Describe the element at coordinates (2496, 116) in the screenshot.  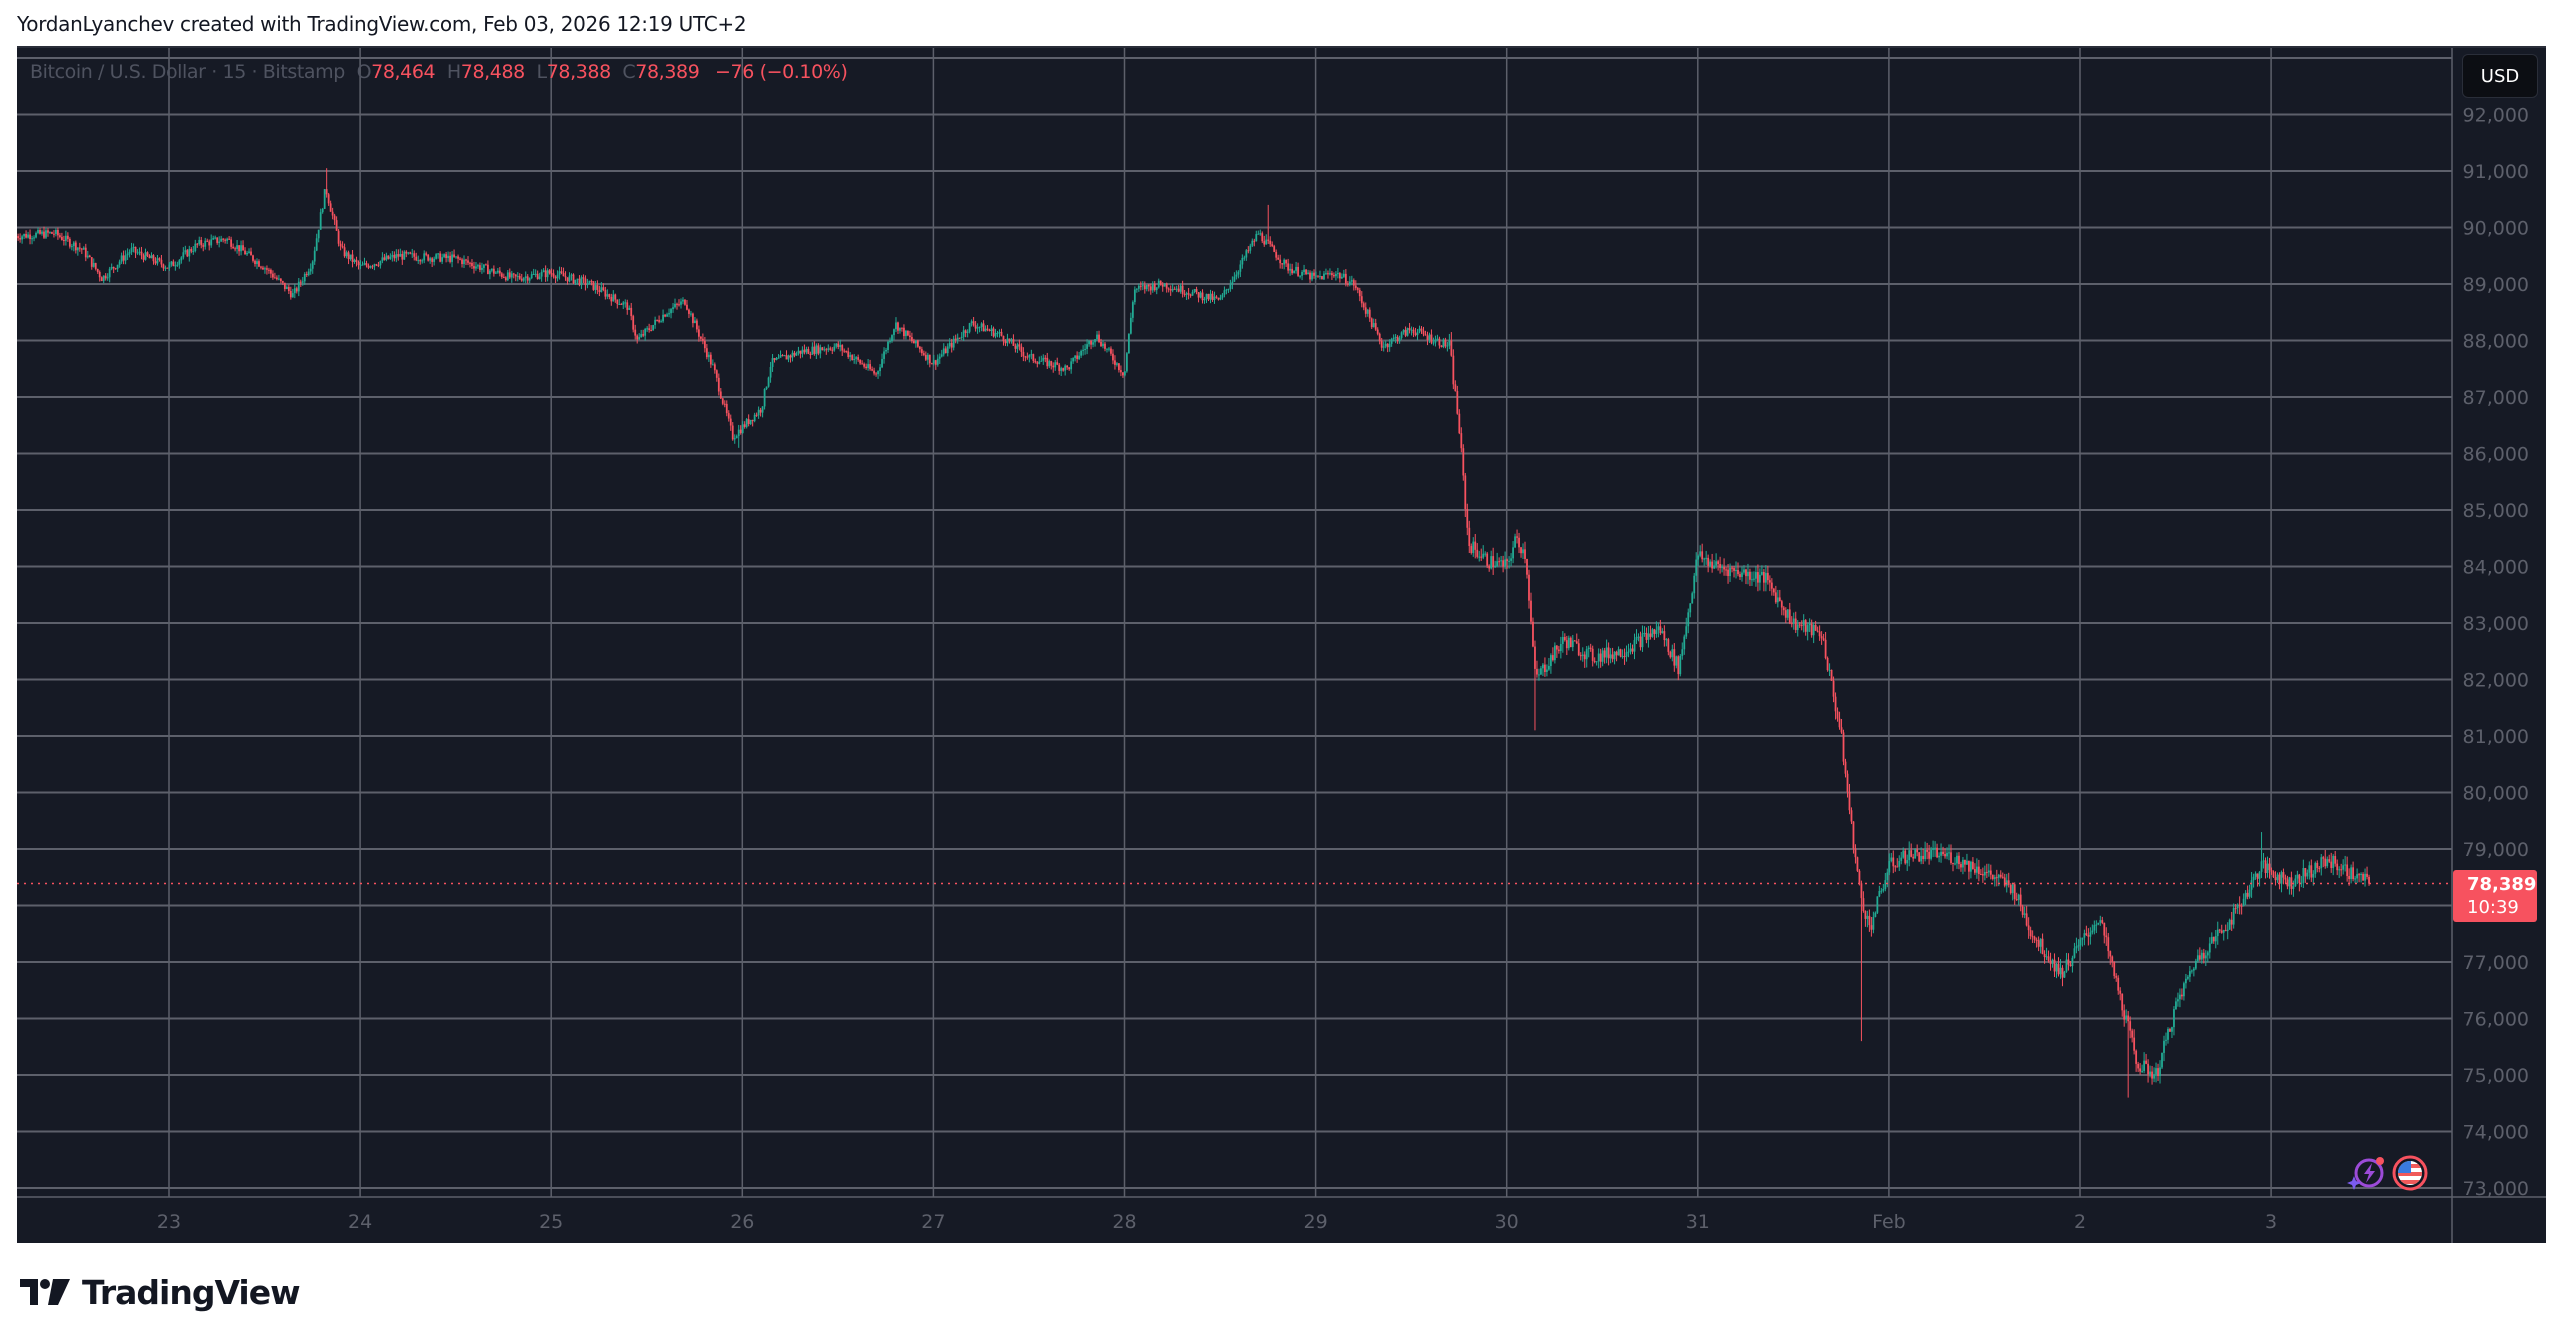
I see `price-axis-label: 92,000` at that location.